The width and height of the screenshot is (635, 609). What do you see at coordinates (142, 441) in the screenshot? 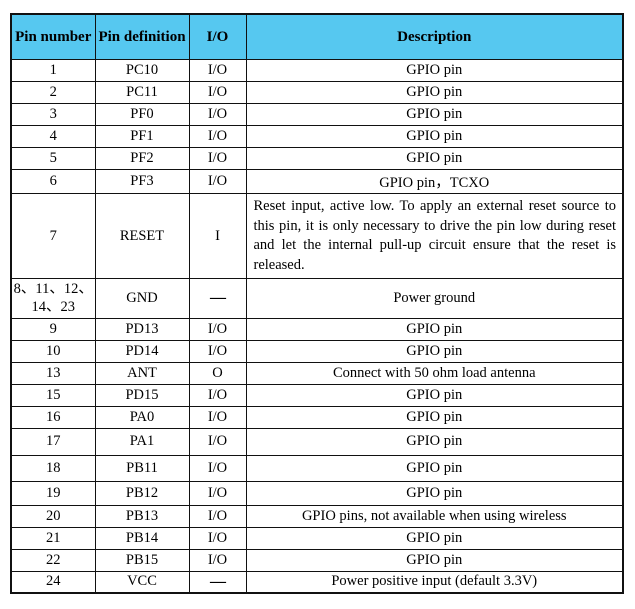
I see `cell-pin-definition: PA1` at bounding box center [142, 441].